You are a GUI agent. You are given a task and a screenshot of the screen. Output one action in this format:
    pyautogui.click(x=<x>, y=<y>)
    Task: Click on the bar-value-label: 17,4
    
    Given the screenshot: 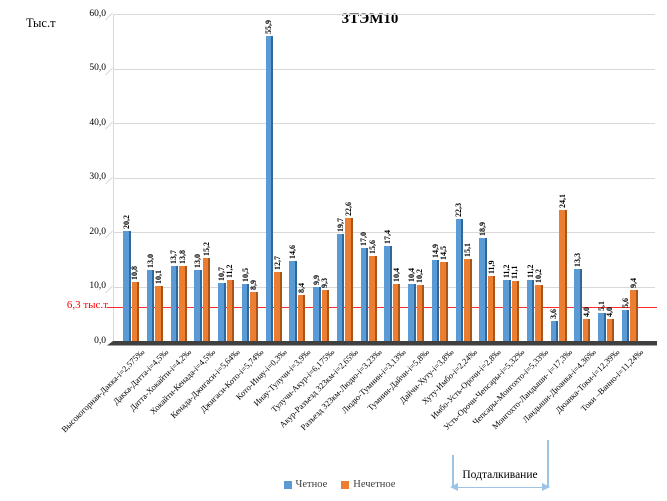 What is the action you would take?
    pyautogui.click(x=388, y=237)
    